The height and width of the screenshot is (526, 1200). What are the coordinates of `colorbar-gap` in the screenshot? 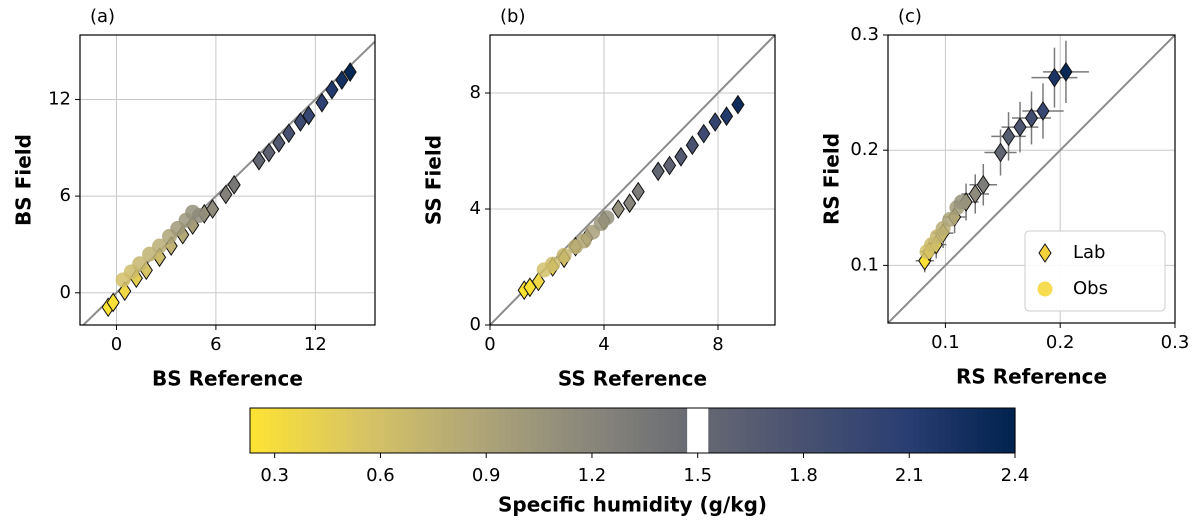 It's located at (698, 430).